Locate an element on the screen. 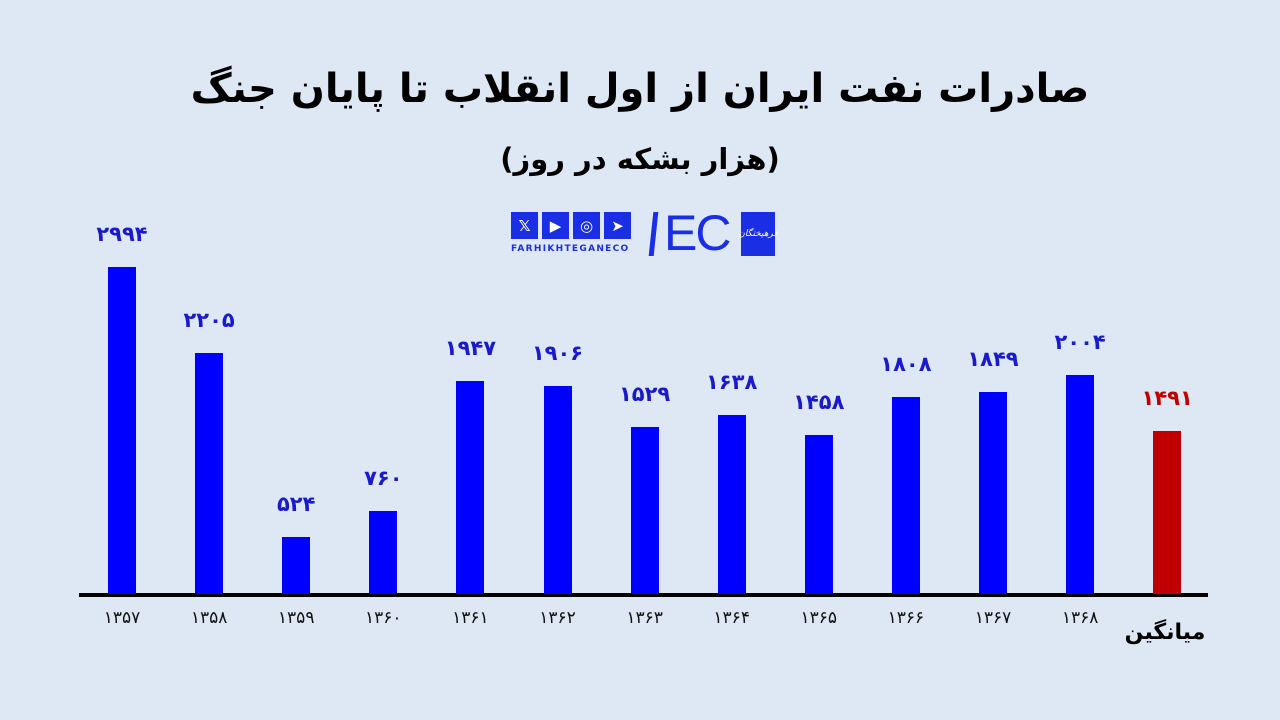 This screenshot has width=1280, height=720. x-tick-label: ۱۳۶۳ is located at coordinates (644, 618).